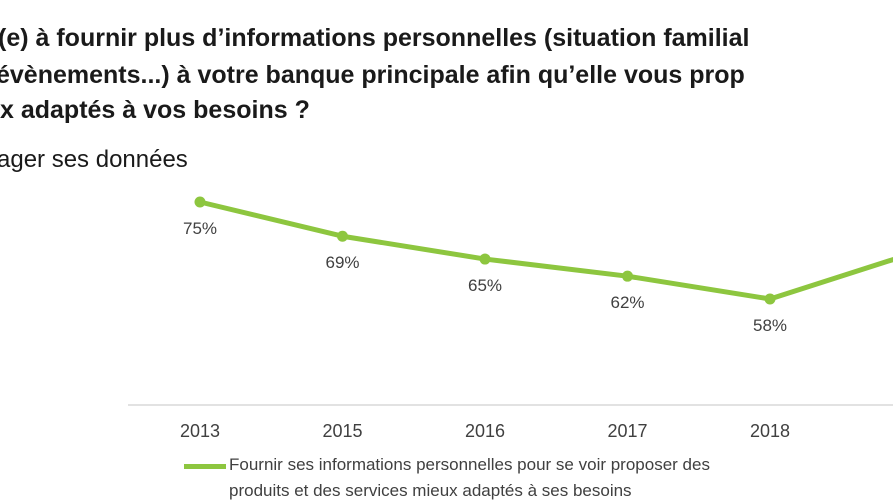 Image resolution: width=893 pixels, height=502 pixels. I want to click on x-tick-2015: 2015, so click(342, 431).